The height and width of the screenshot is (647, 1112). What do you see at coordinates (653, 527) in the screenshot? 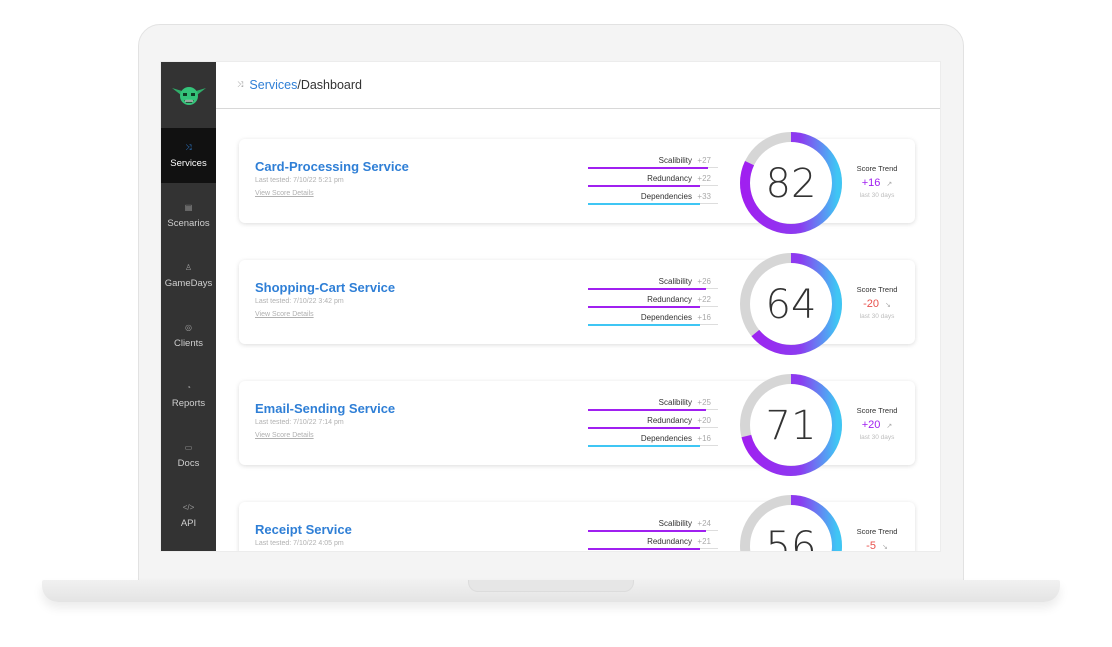
I see `metric-row: Scalibility +24` at bounding box center [653, 527].